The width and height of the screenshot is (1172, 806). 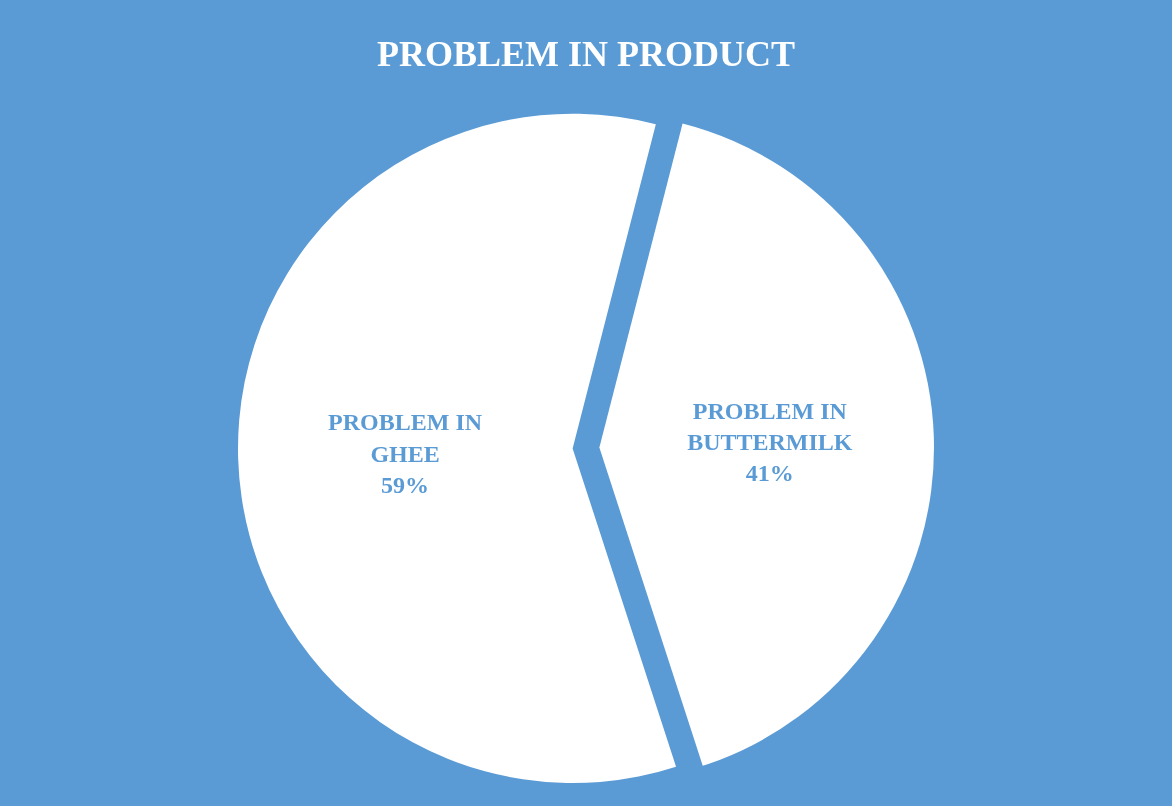 What do you see at coordinates (770, 427) in the screenshot?
I see `slice-label: PROBLEM IN BUTTERMILK` at bounding box center [770, 427].